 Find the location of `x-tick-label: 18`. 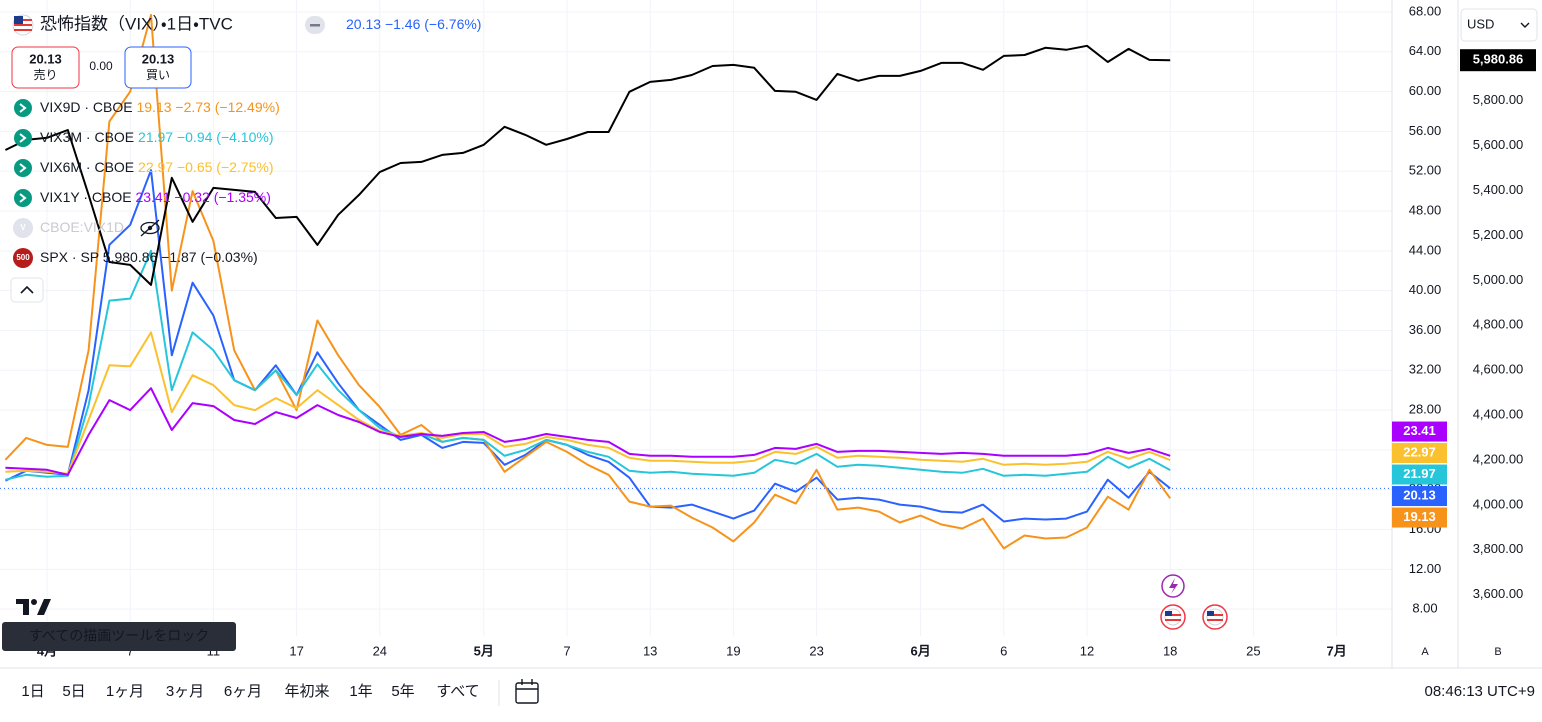

x-tick-label: 18 is located at coordinates (1170, 650).